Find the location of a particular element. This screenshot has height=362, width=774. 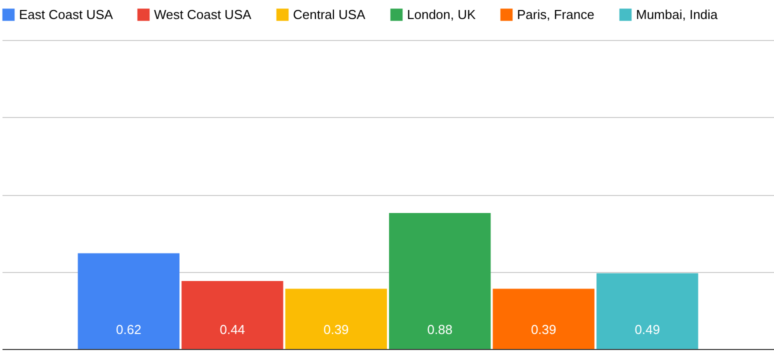

data-label: 0.49 is located at coordinates (647, 329).